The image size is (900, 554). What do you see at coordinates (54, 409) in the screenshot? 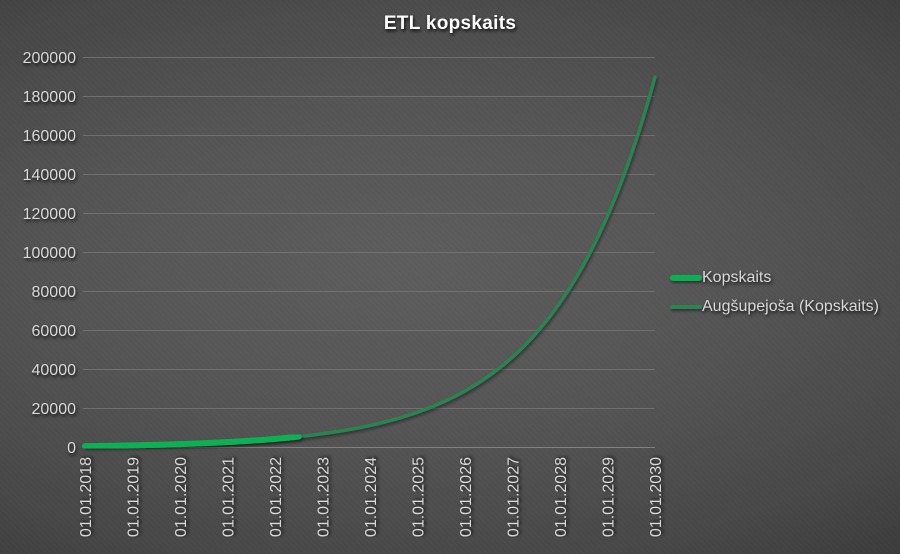
I see `y-axis-label: 20000` at bounding box center [54, 409].